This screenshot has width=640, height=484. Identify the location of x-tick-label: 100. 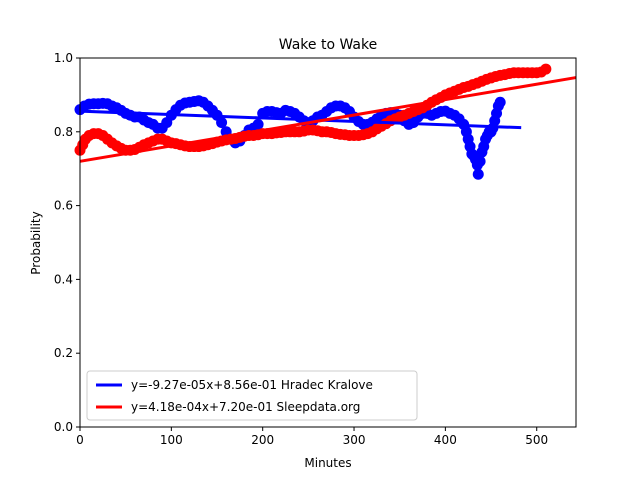
(171, 440).